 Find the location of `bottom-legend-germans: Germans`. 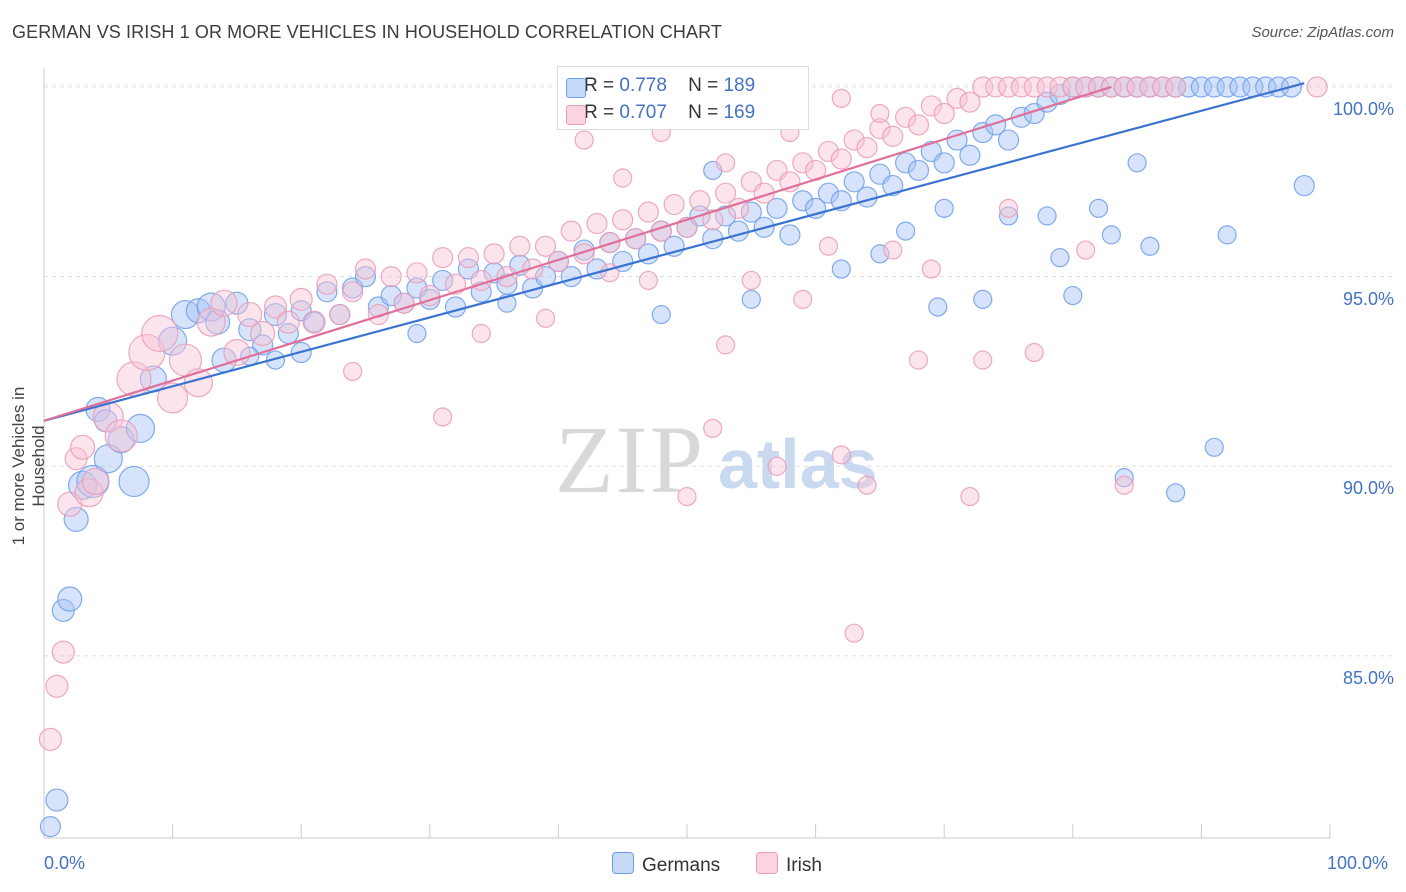

bottom-legend-germans: Germans is located at coordinates (666, 864).